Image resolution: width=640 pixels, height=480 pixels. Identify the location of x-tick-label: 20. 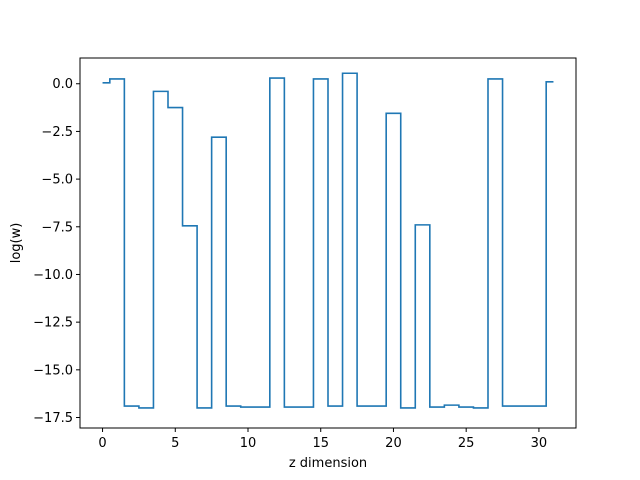
(393, 443).